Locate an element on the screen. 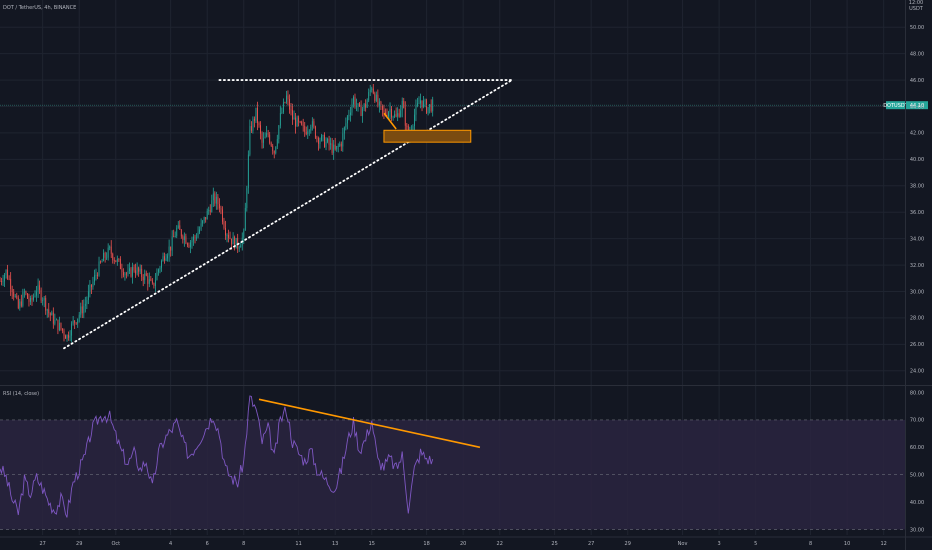  time-tick-label: 27 is located at coordinates (591, 544).